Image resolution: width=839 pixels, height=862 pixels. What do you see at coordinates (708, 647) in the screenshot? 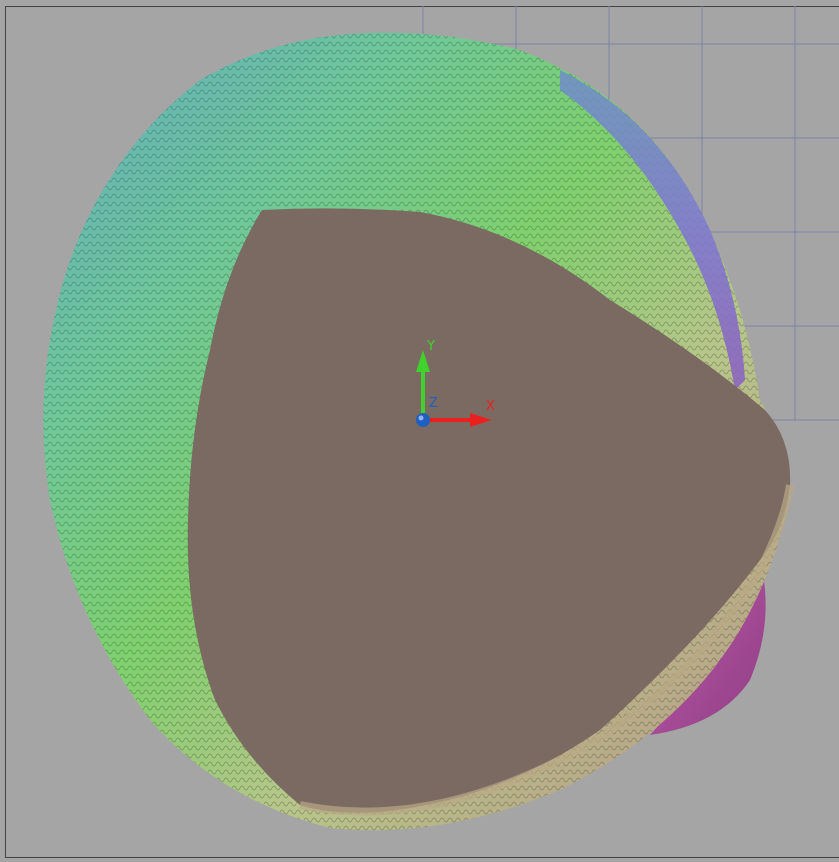
I see `shell-back-lobe` at bounding box center [708, 647].